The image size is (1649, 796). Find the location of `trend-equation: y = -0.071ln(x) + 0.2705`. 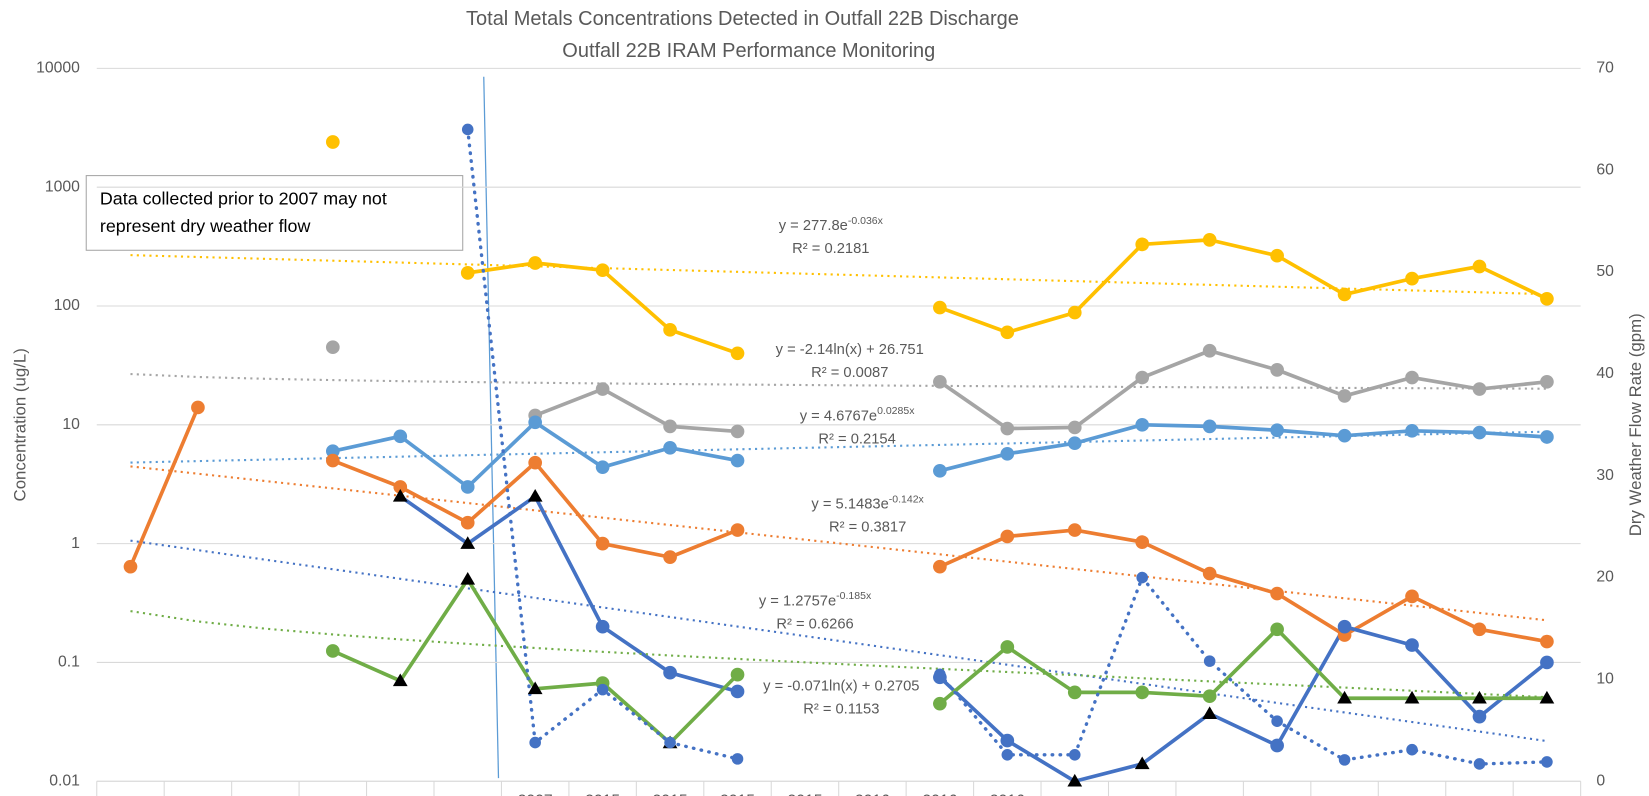

trend-equation: y = -0.071ln(x) + 0.2705 is located at coordinates (841, 687).